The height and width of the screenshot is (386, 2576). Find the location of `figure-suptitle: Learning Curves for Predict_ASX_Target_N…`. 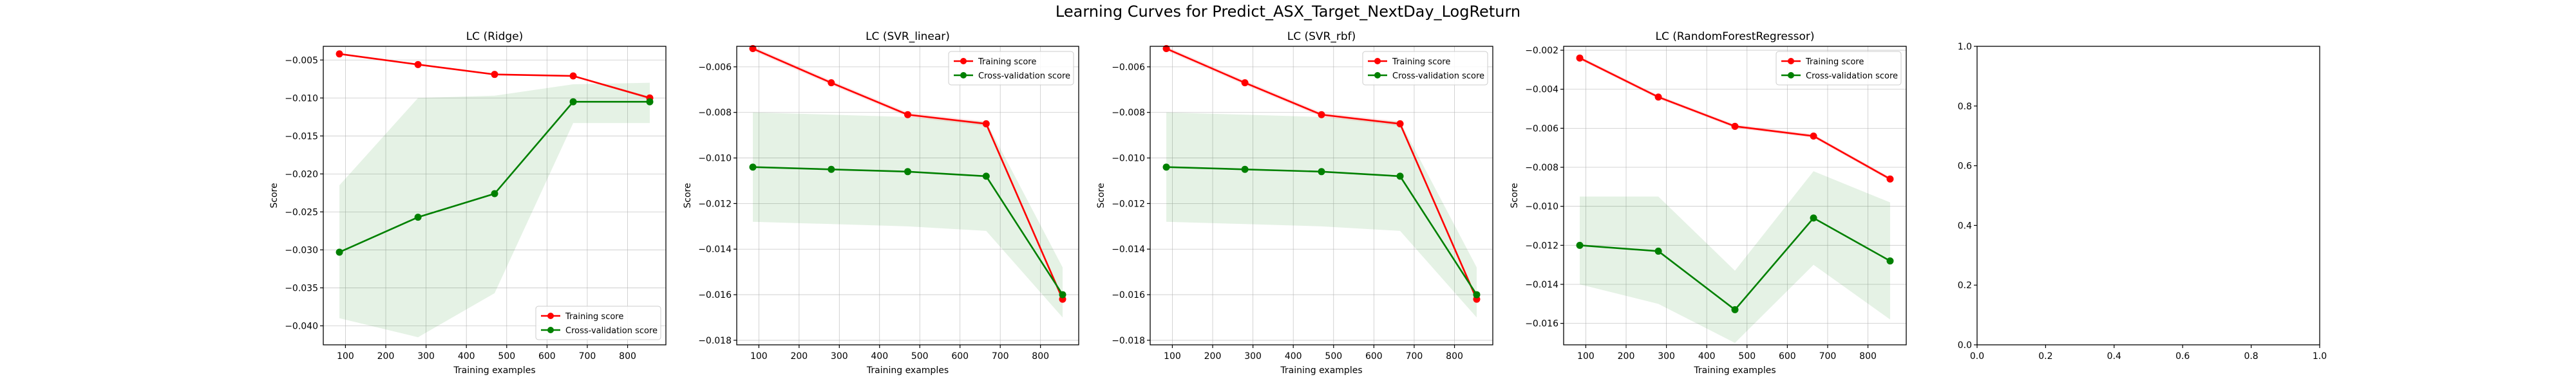

figure-suptitle: Learning Curves for Predict_ASX_Target_N… is located at coordinates (1288, 12).